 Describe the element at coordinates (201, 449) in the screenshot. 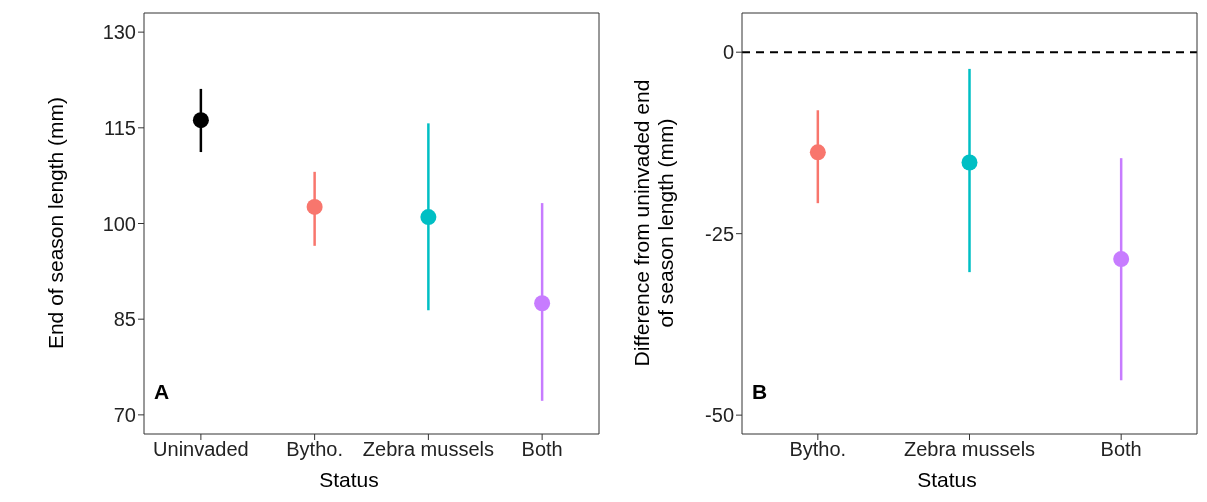

I see `x-tick-label: Uninvaded` at that location.